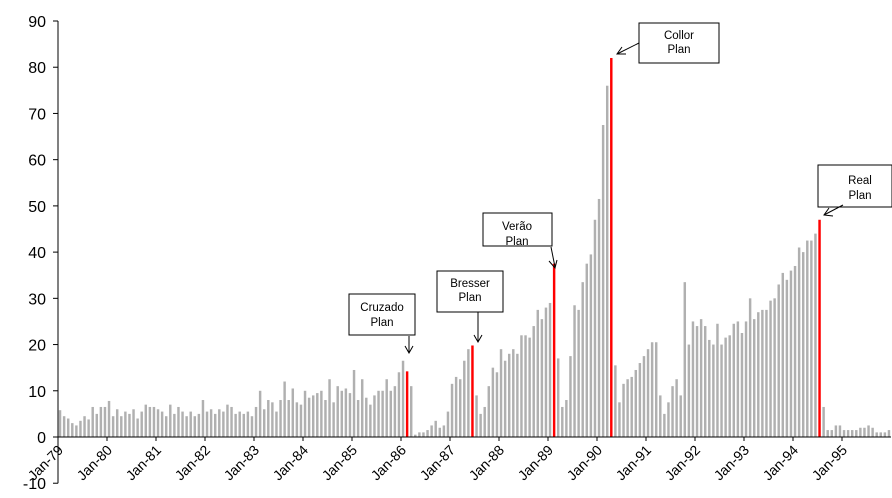 The image size is (892, 498). Describe the element at coordinates (859, 196) in the screenshot. I see `annotation-real-line2: Plan` at that location.